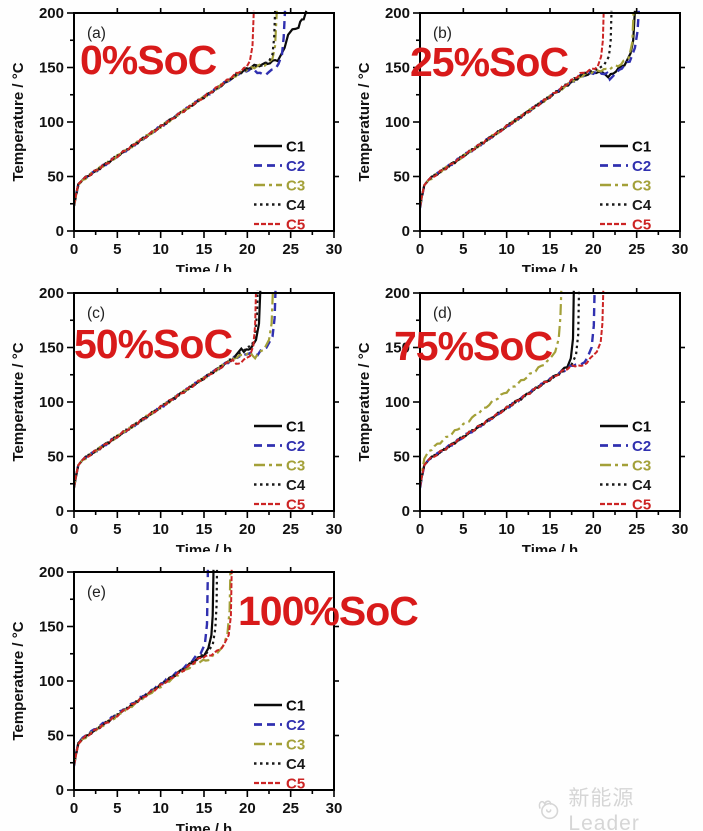 The image size is (703, 831). What do you see at coordinates (295, 446) in the screenshot?
I see `legend-label-C2: C2` at bounding box center [295, 446].